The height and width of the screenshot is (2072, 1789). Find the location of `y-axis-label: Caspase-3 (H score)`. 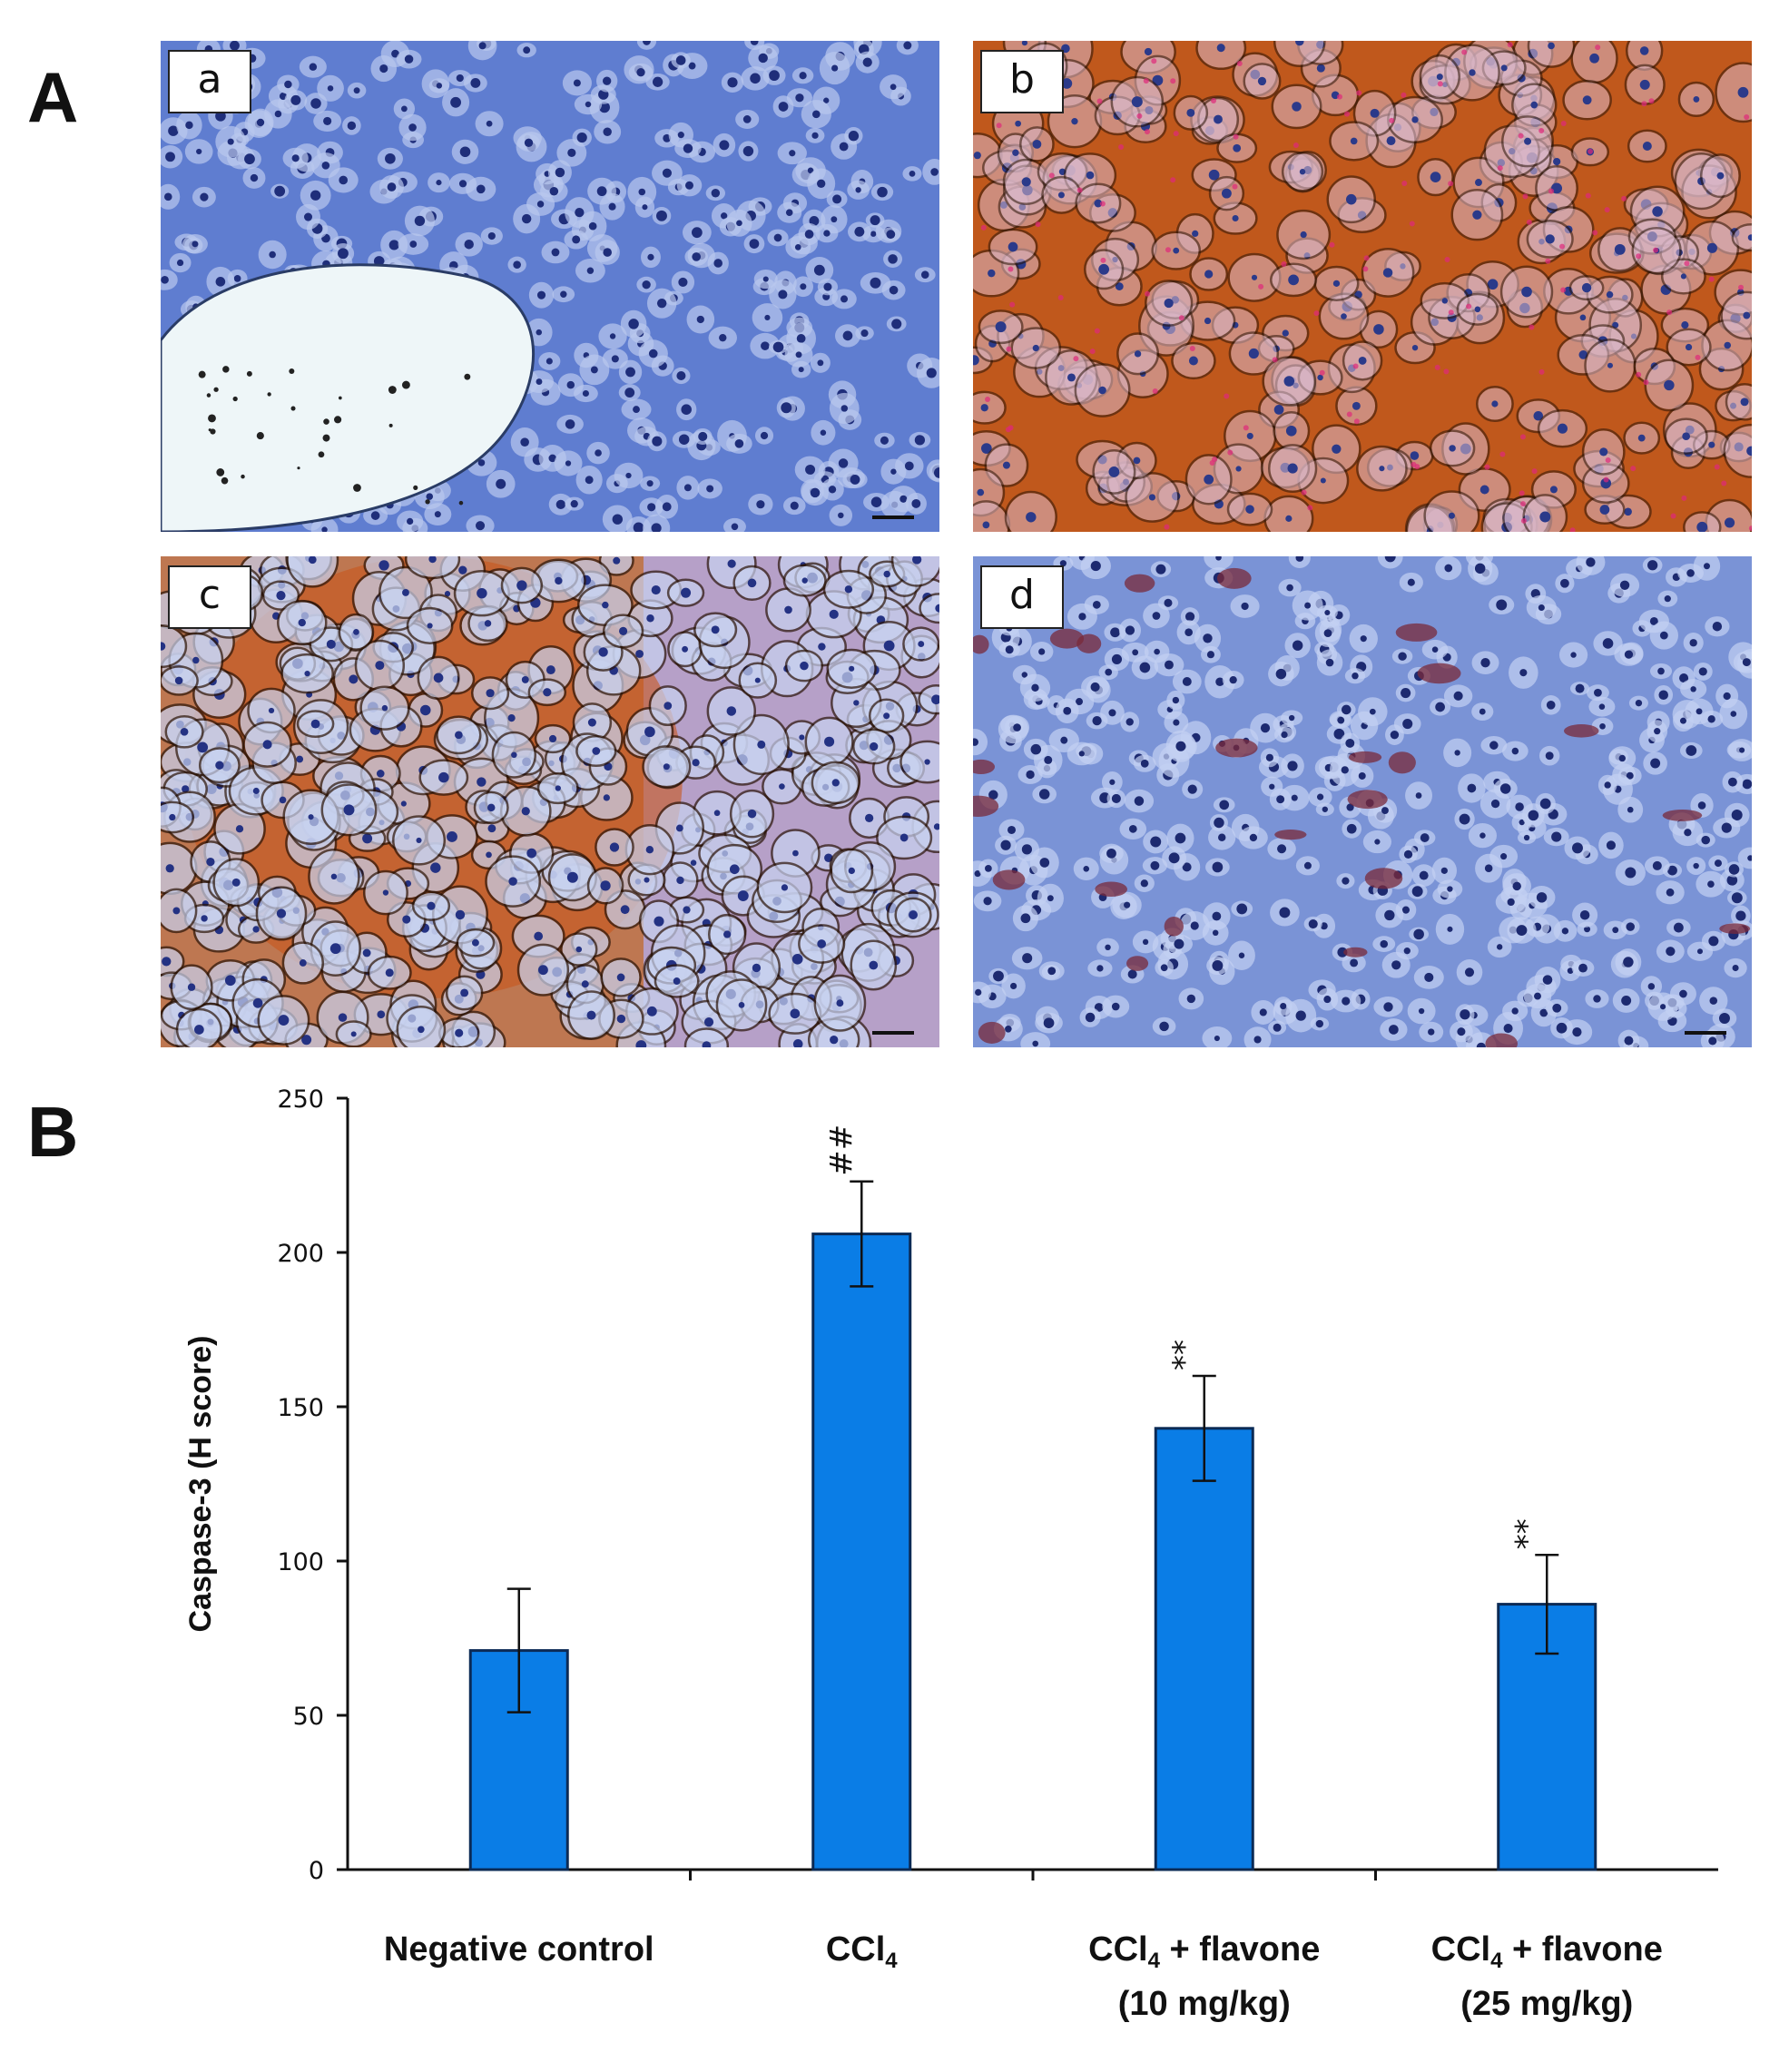

y-axis-label: Caspase-3 (H score) is located at coordinates (200, 1484).